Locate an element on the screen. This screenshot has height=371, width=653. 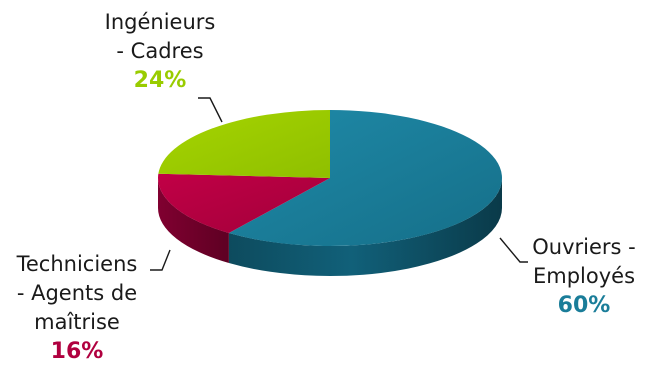
slice-label-ingenieurs: Ingénieurs - Cadres 24% is located at coordinates (160, 51).